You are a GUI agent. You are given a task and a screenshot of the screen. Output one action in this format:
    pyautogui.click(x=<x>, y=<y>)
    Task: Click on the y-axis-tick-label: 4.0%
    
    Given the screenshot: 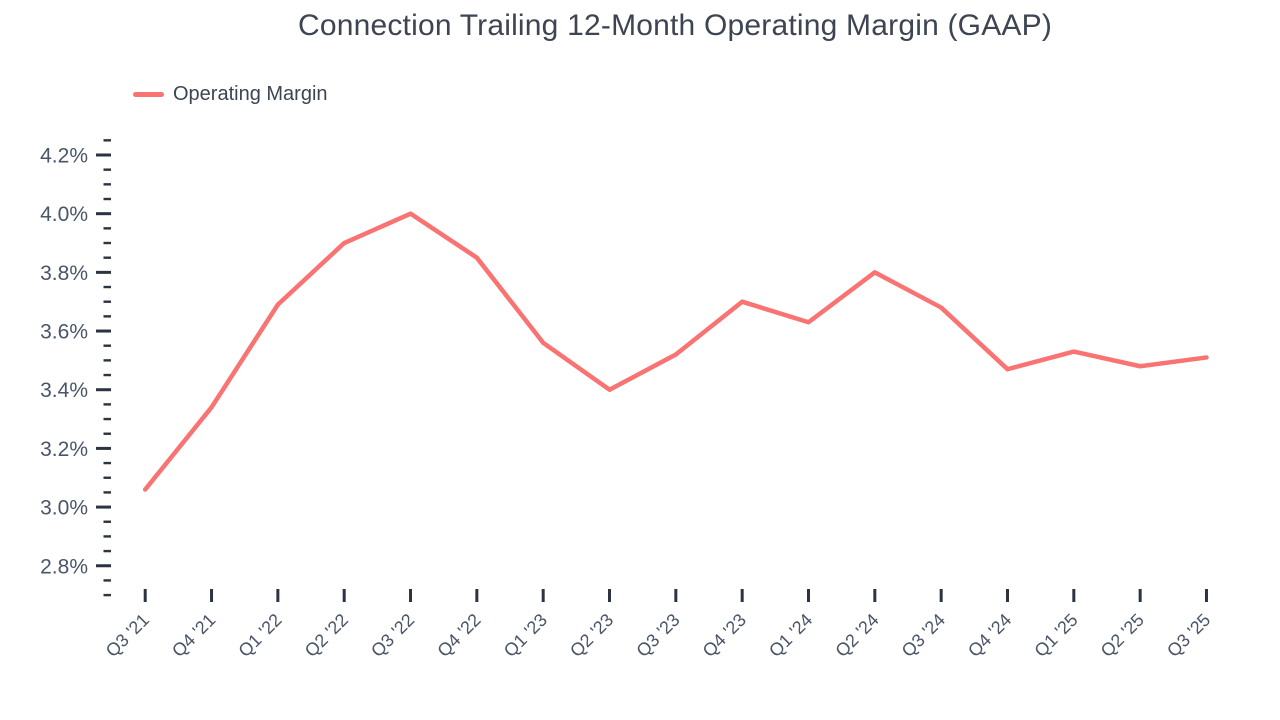 What is the action you would take?
    pyautogui.click(x=64, y=214)
    